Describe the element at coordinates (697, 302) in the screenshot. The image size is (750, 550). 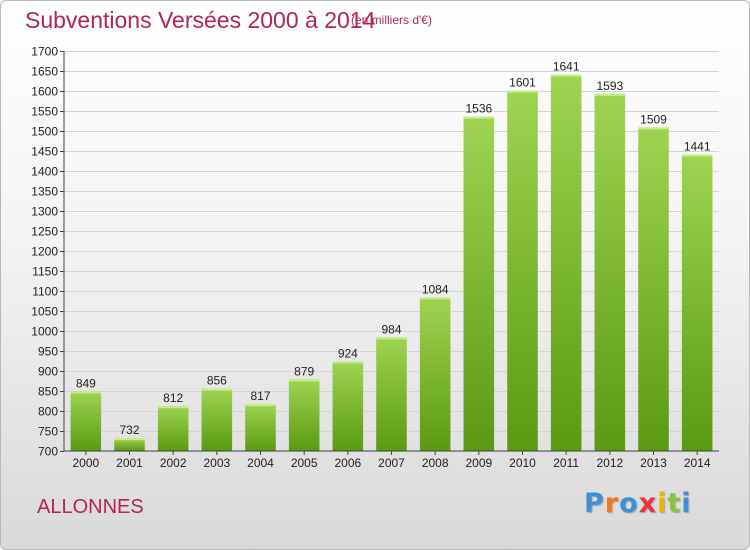
I see `bar-2014` at that location.